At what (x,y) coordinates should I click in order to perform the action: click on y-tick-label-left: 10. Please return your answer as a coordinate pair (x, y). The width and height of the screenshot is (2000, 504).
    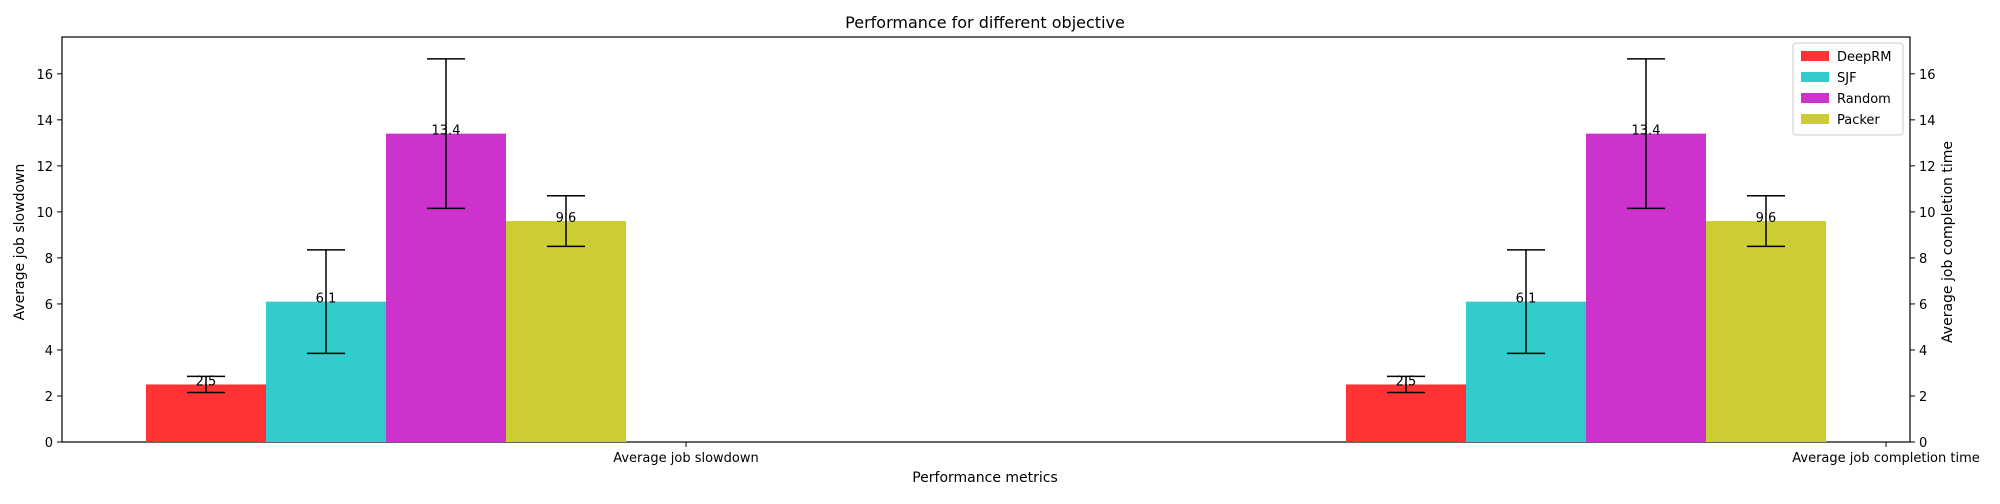
    Looking at the image, I should click on (44, 213).